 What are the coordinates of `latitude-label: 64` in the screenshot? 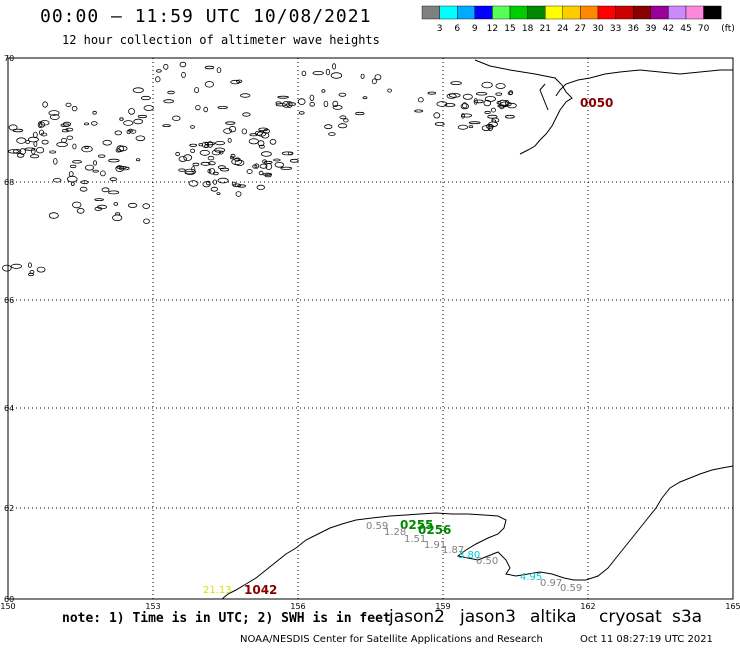 It's located at (9, 408).